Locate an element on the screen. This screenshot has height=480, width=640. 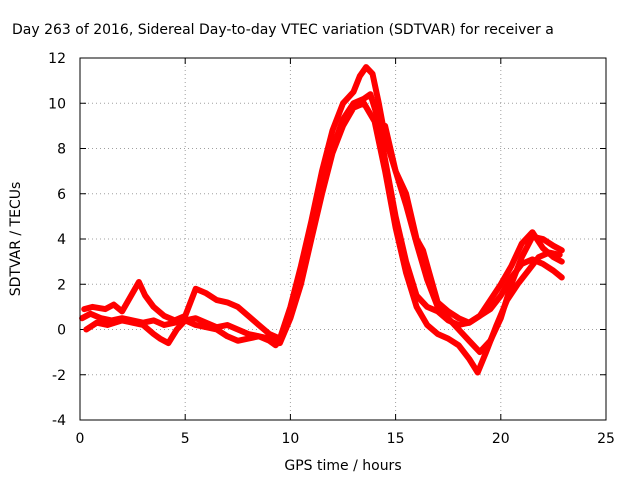
y-tick-label: 10 is located at coordinates (57, 104).